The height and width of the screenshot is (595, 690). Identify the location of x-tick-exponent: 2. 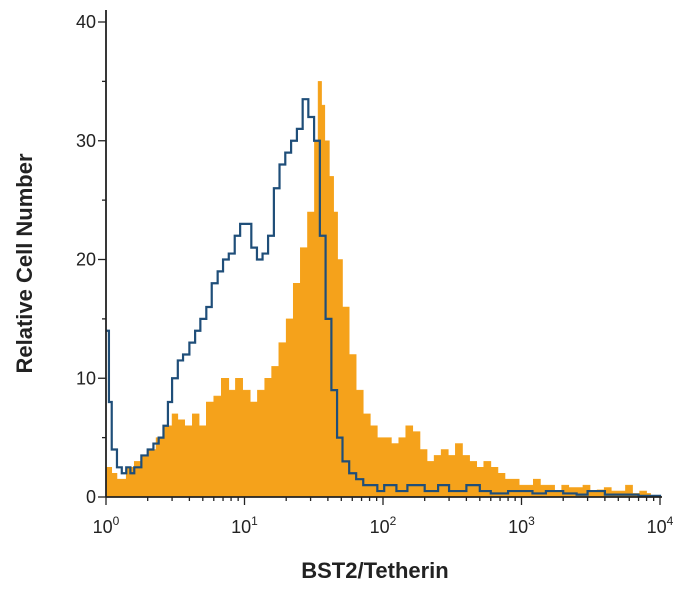
(393, 521).